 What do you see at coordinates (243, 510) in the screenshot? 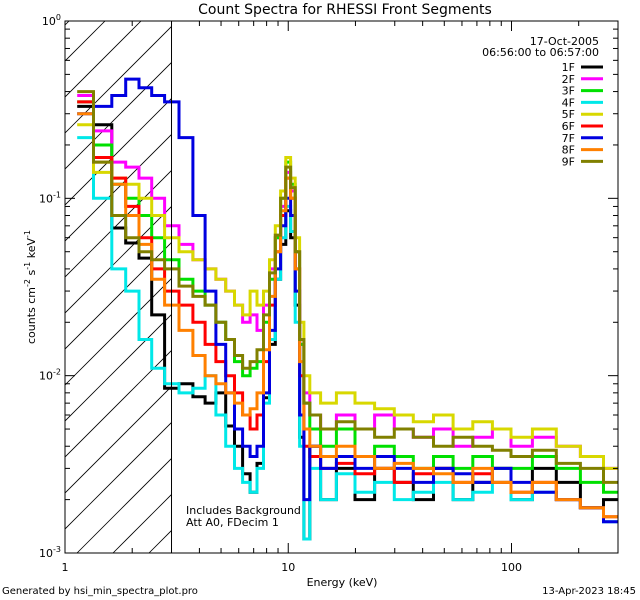
I see `annotation-background: Includes Background` at bounding box center [243, 510].